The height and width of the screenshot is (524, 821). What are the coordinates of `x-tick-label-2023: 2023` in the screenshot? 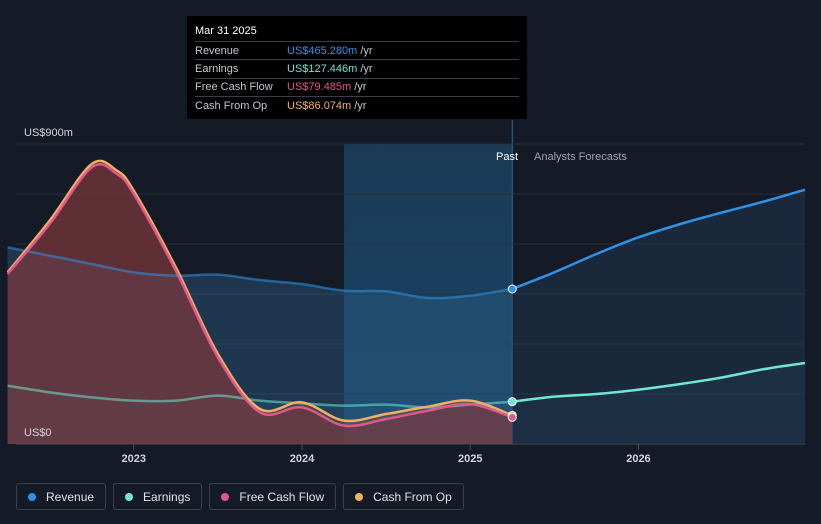 It's located at (134, 459).